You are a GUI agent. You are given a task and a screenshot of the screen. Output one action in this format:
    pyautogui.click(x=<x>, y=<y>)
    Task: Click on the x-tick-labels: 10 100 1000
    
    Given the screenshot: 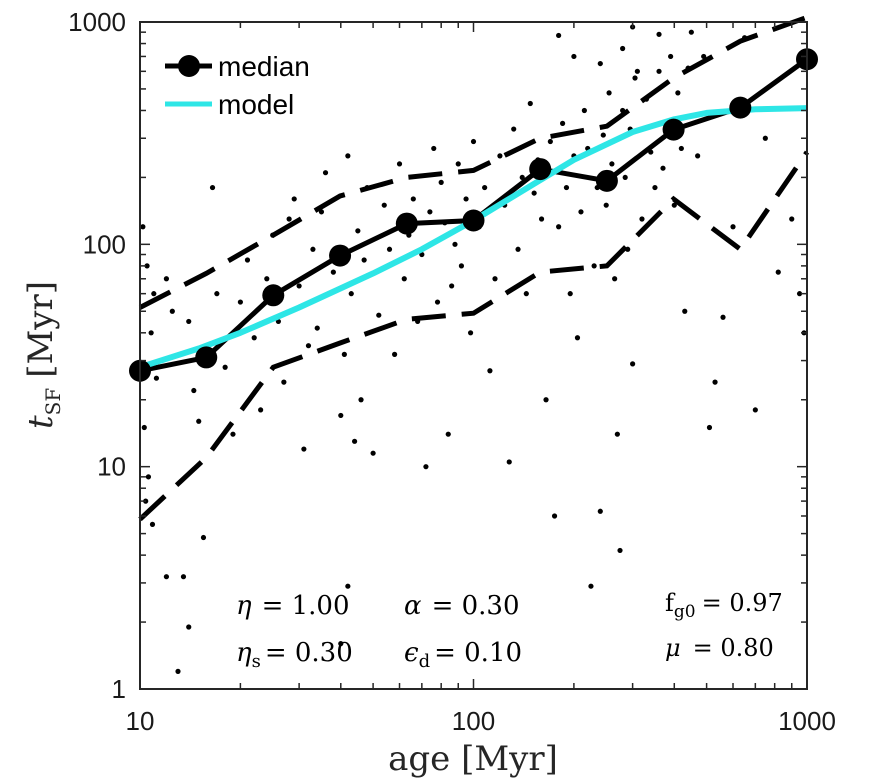 What is the action you would take?
    pyautogui.click(x=481, y=721)
    